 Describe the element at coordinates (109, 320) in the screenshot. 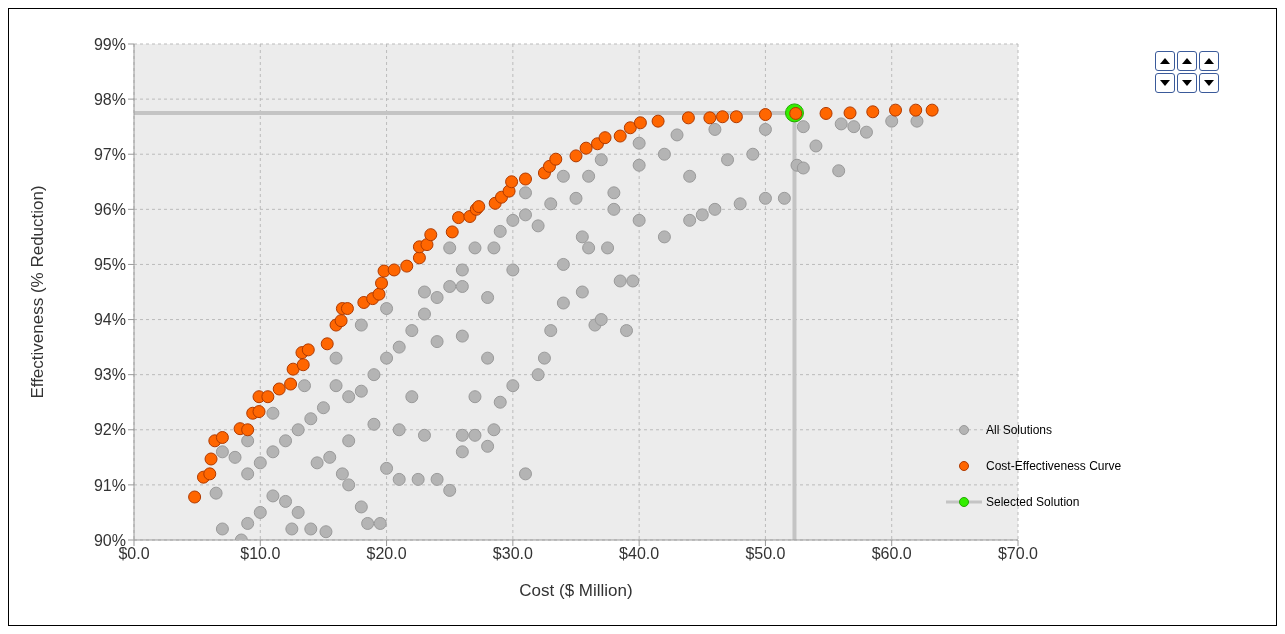

I see `y-tick-label: 94%` at that location.